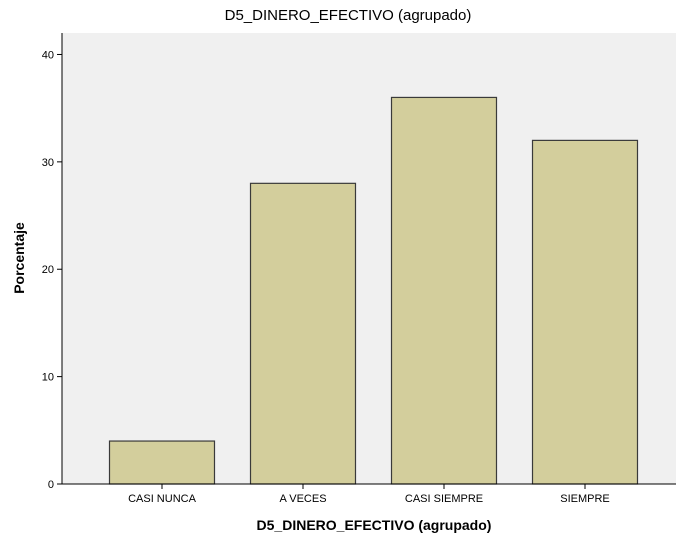 This screenshot has width=676, height=542. What do you see at coordinates (369, 494) in the screenshot?
I see `x-axis: CASI NUNCA A VECES CASI SIEMPRE SIEMPRE` at bounding box center [369, 494].